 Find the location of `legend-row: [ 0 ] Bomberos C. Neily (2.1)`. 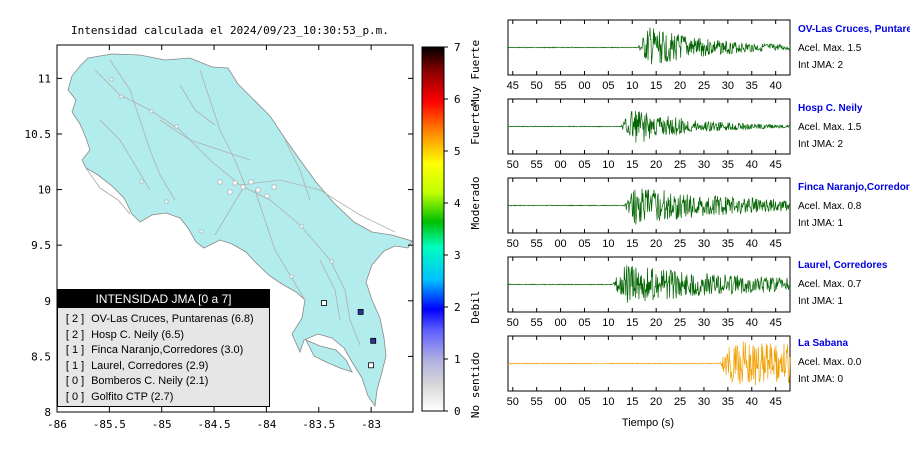

legend-row: [ 0 ] Bomberos C. Neily (2.1) is located at coordinates (165, 382).